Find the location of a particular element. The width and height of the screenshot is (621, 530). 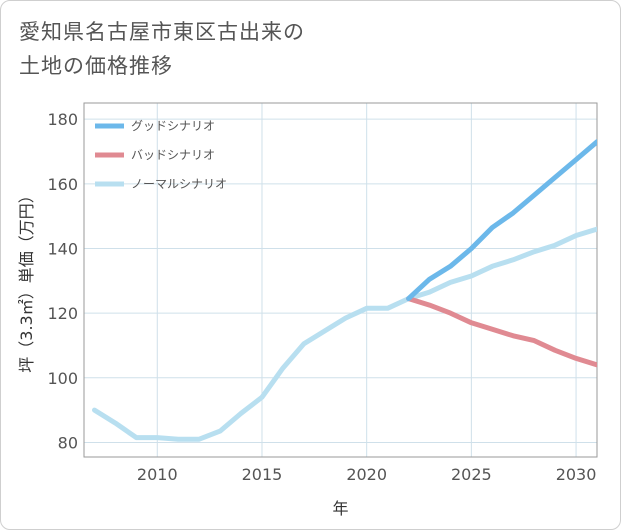

legend-label: グッドシナリオ is located at coordinates (173, 126).